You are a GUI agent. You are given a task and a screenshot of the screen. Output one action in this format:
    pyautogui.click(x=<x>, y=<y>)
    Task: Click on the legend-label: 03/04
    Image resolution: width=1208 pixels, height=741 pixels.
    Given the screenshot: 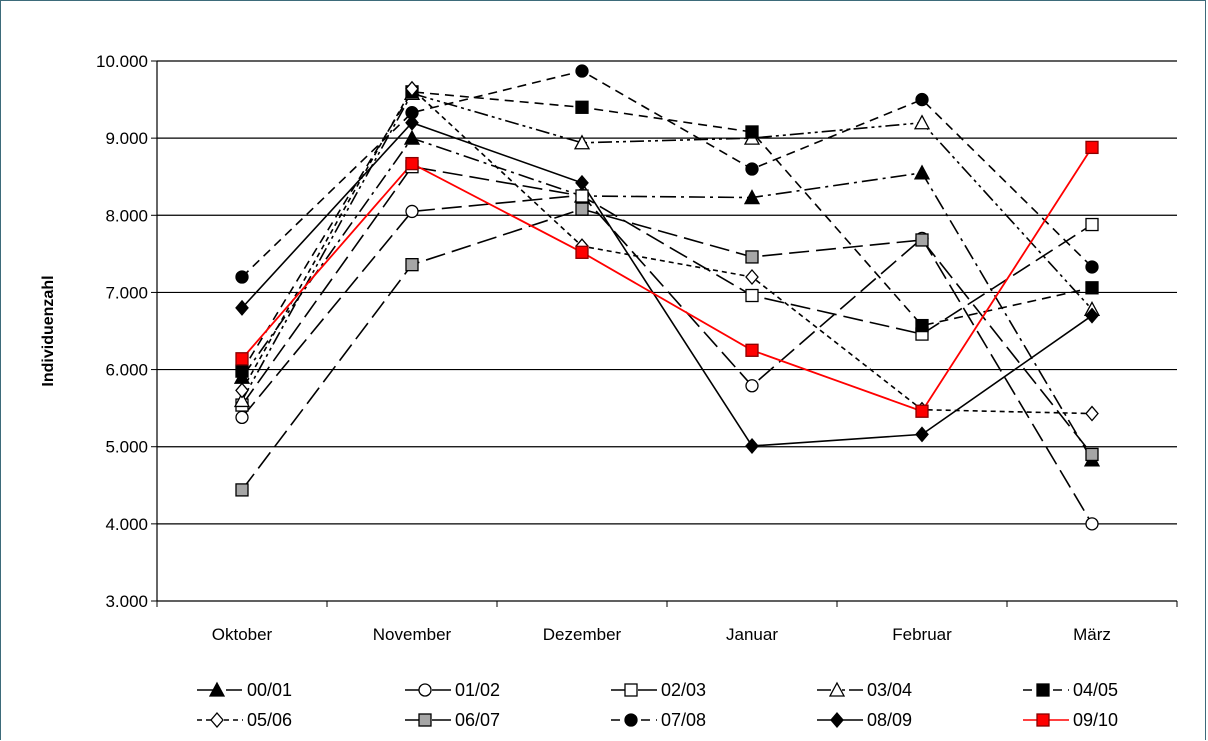 What is the action you would take?
    pyautogui.click(x=889, y=690)
    